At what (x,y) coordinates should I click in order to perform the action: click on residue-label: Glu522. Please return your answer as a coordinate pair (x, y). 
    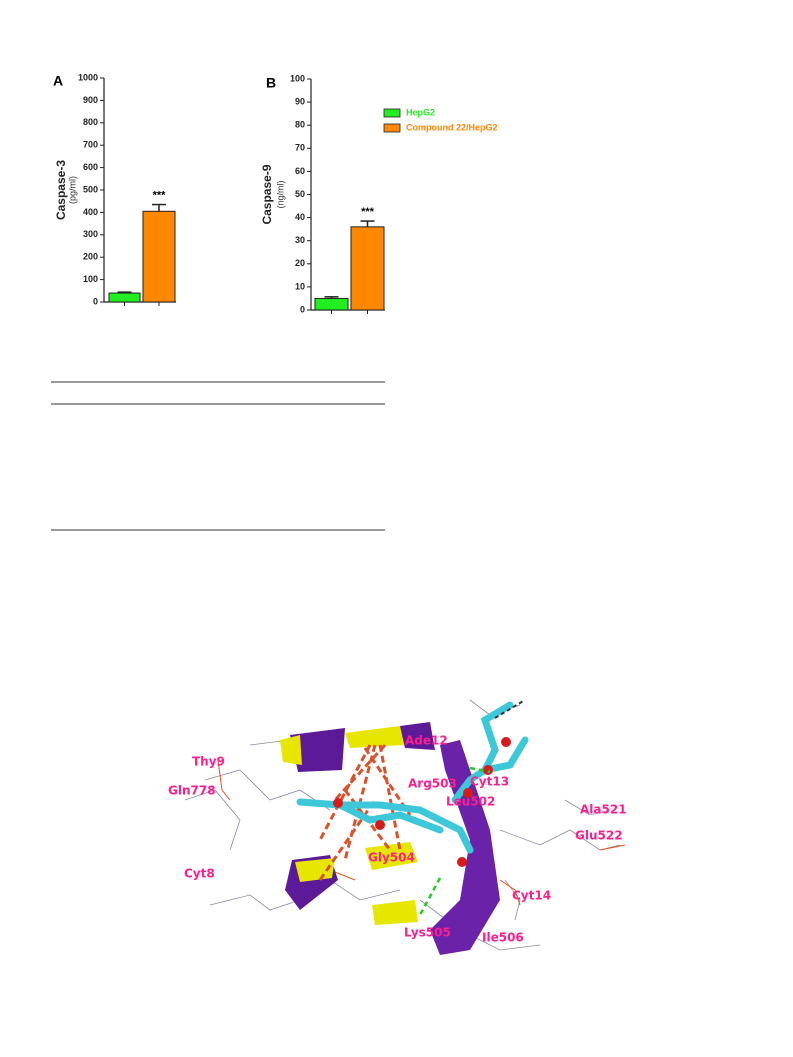
    Looking at the image, I should click on (599, 836).